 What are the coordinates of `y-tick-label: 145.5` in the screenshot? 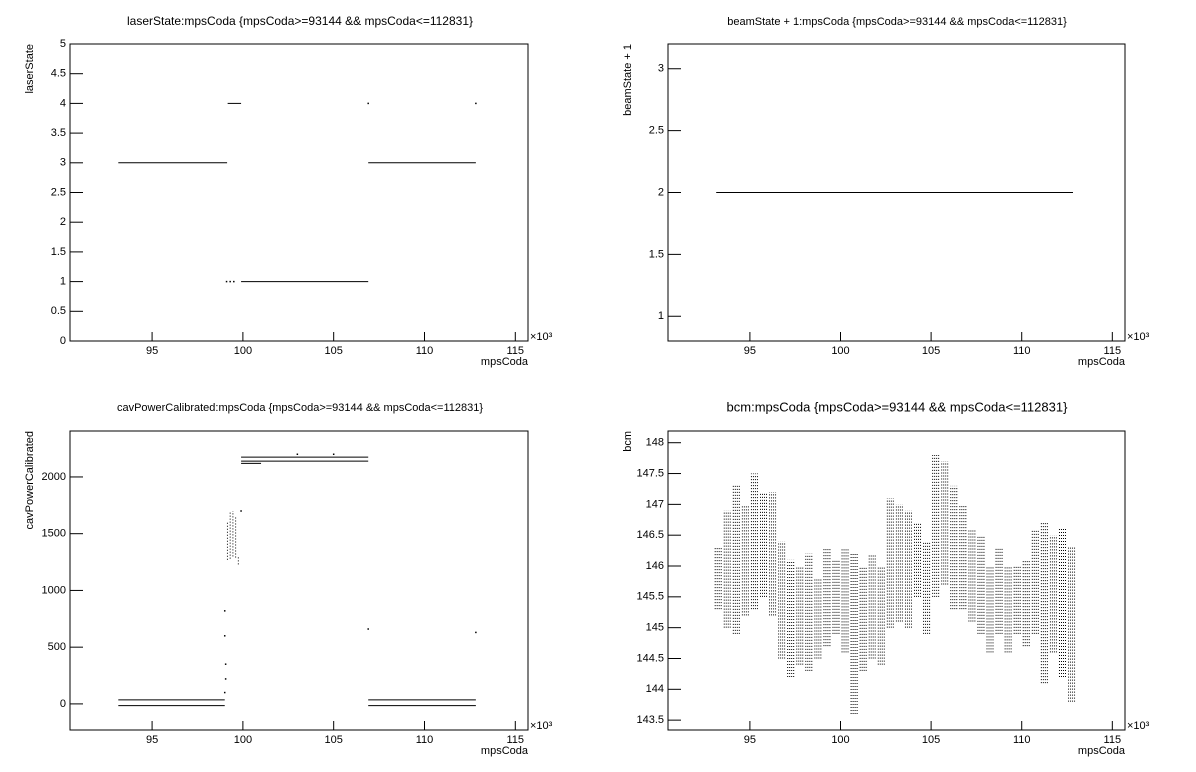 It's located at (650, 597).